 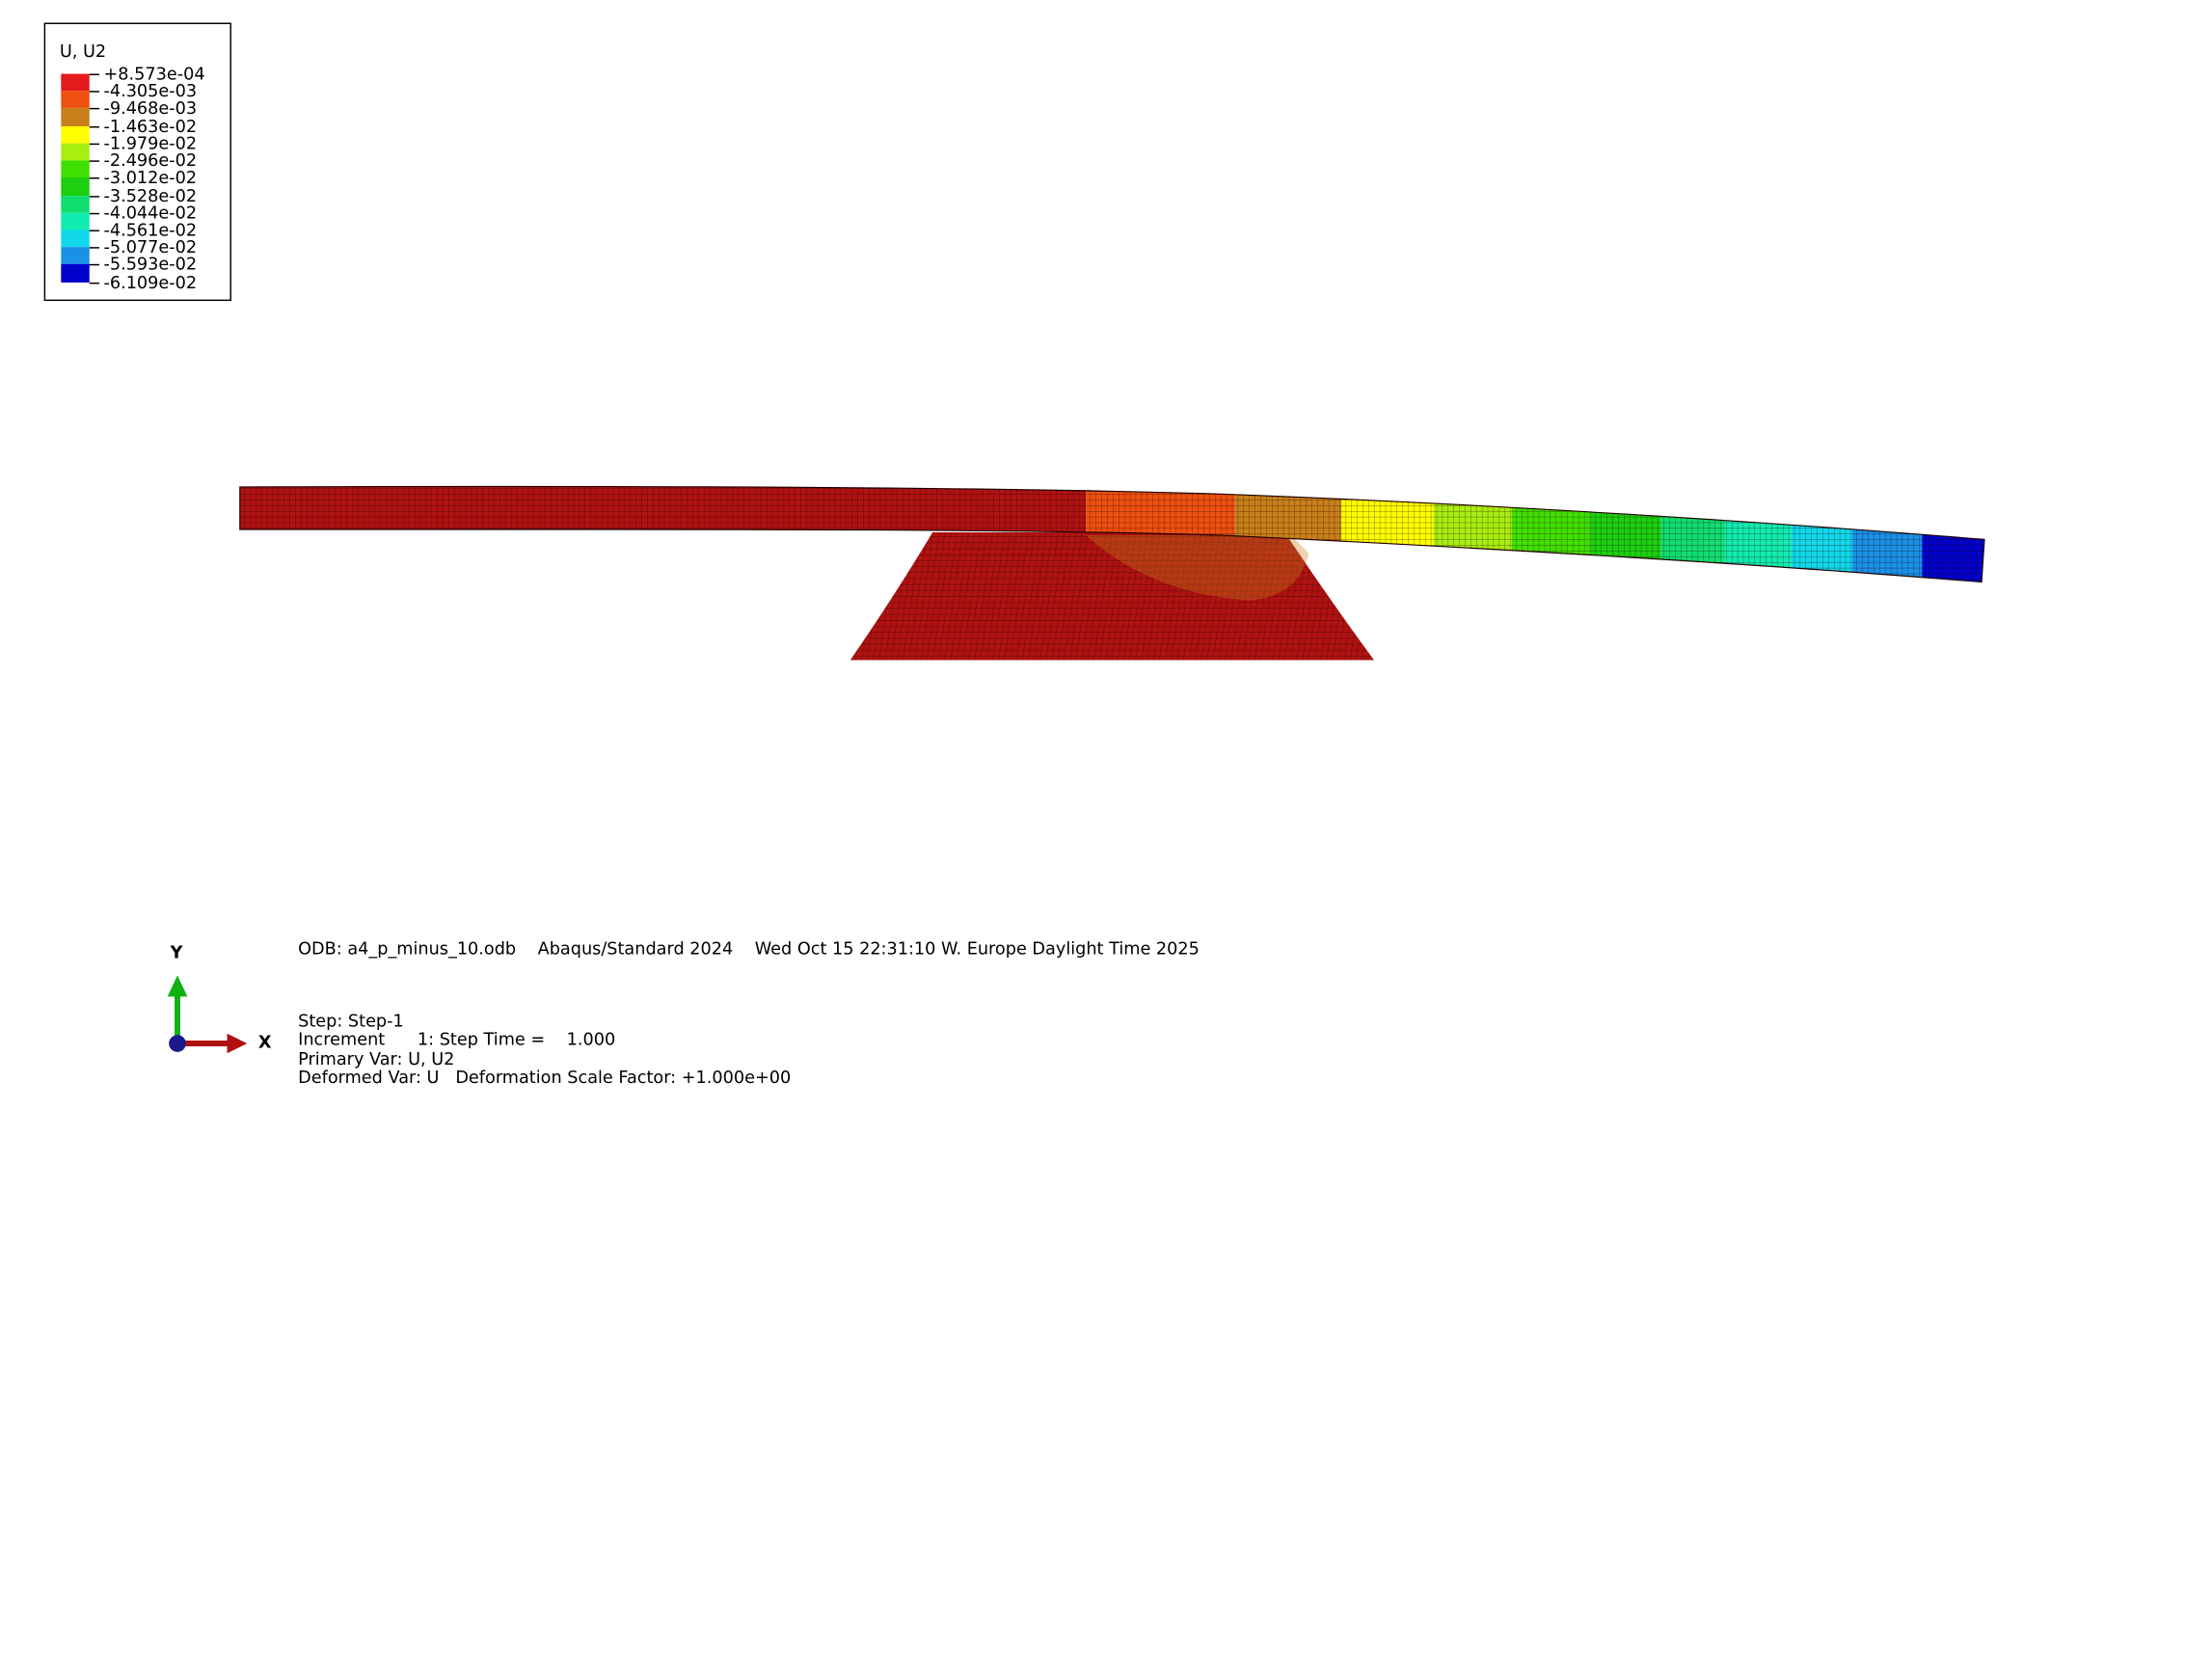 What do you see at coordinates (1953, 534) in the screenshot?
I see `beam-contour-band` at bounding box center [1953, 534].